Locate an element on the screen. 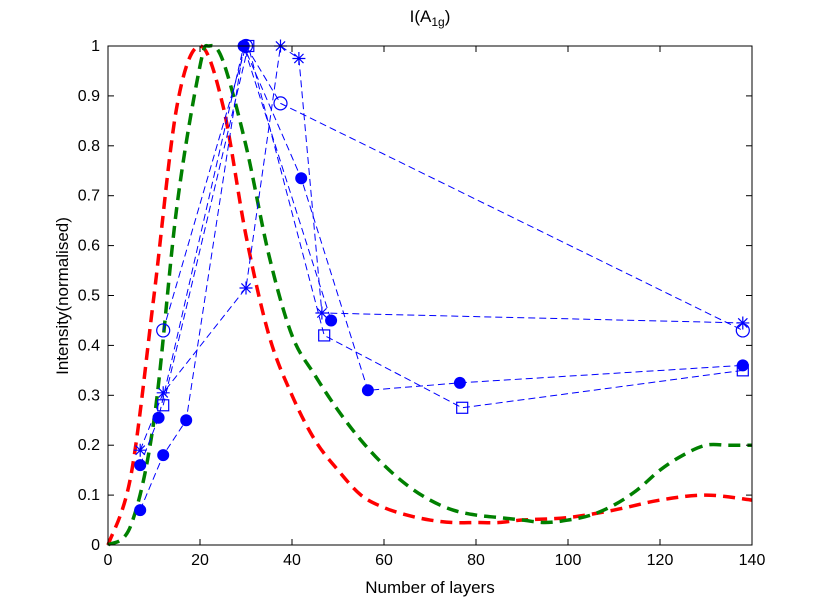  x-tick-label: 20 is located at coordinates (200, 560).